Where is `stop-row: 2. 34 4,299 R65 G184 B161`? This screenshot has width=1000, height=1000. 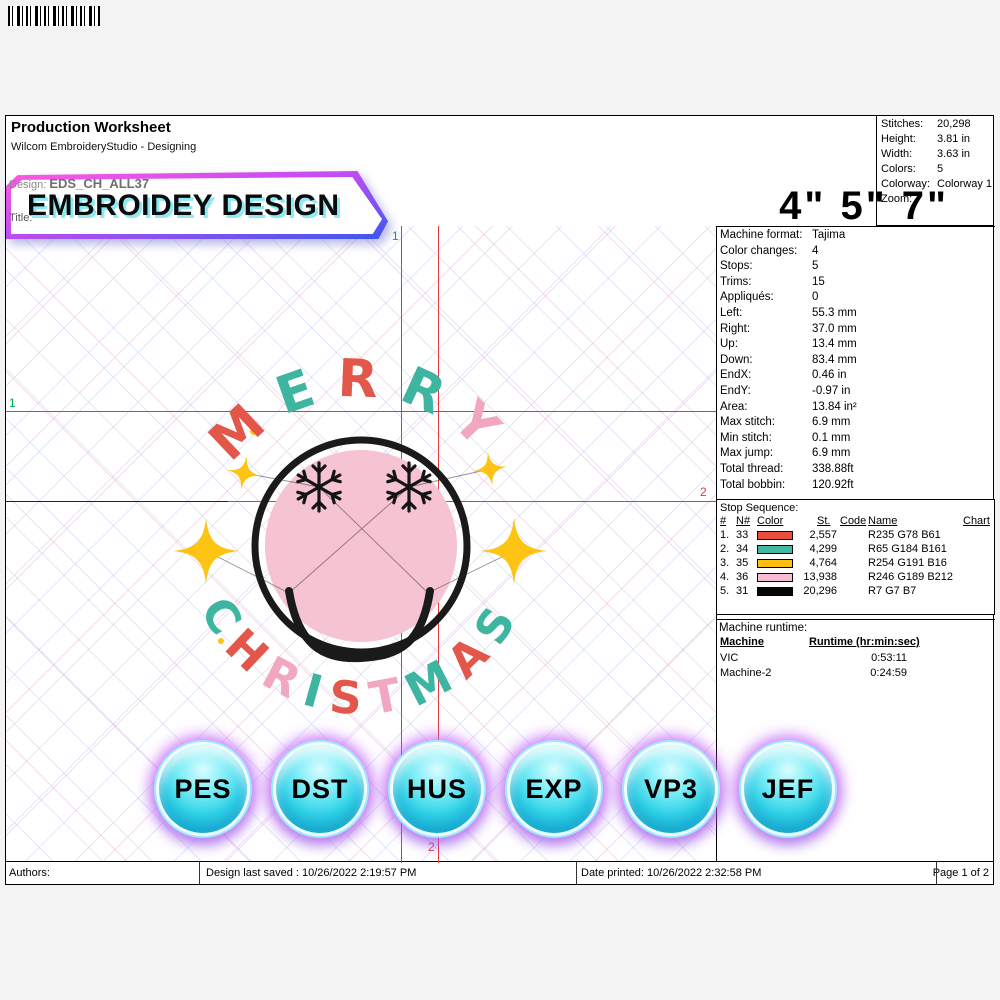
stop-row: 2. 34 4,299 R65 G184 B161 is located at coordinates (855, 550).